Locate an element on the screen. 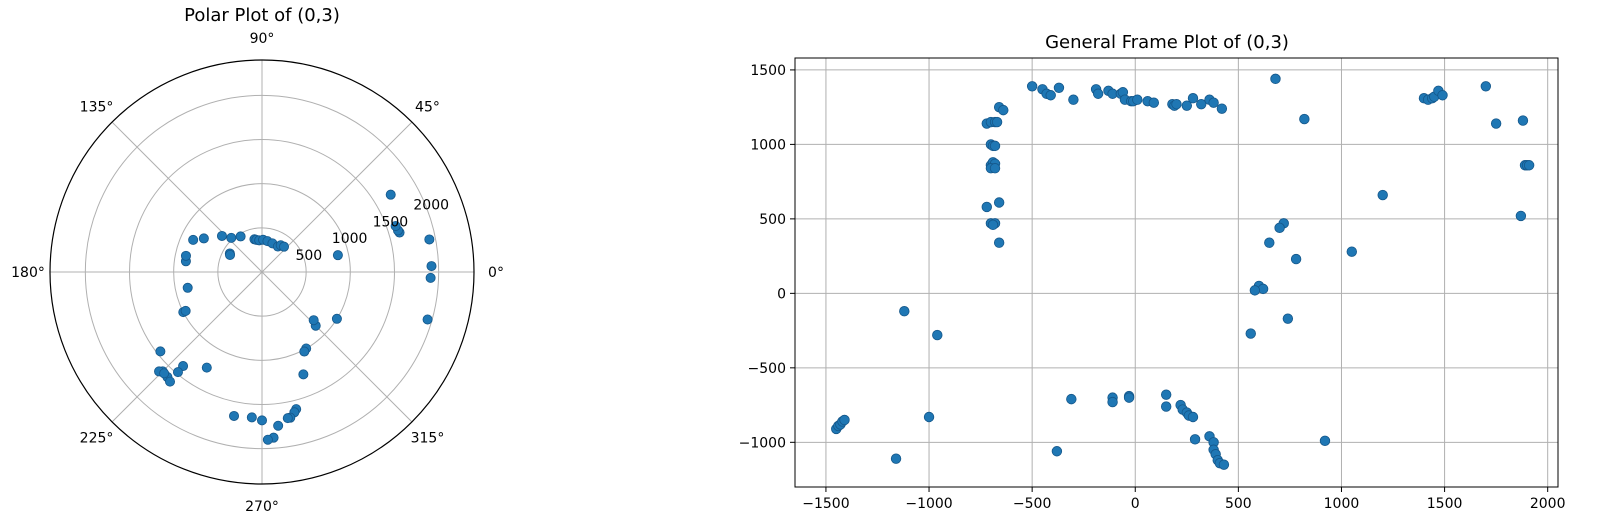 This screenshot has height=532, width=1608. polar-theta-tick-label: 0° is located at coordinates (496, 273).